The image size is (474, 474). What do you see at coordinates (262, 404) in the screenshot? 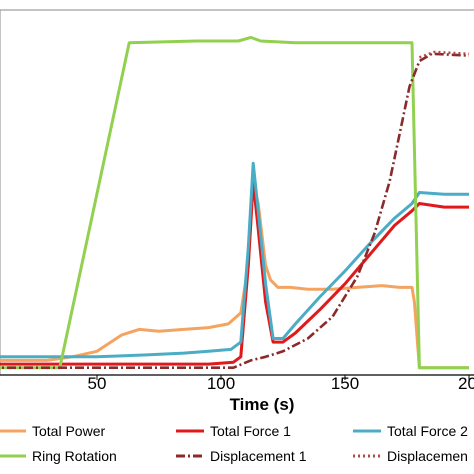
I see `x-axis-title: Time (s)` at bounding box center [262, 404].